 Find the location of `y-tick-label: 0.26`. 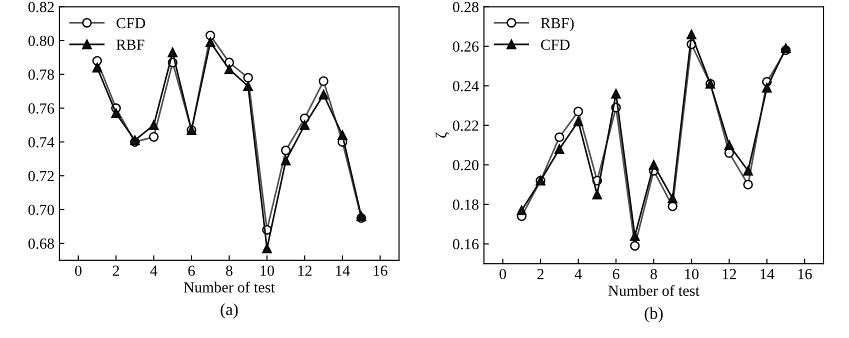

y-tick-label: 0.26 is located at coordinates (465, 46).